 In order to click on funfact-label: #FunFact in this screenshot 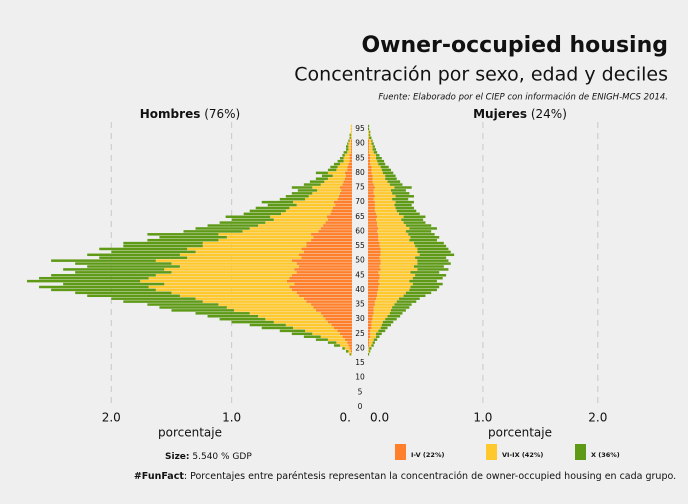, I will do `click(159, 476)`.